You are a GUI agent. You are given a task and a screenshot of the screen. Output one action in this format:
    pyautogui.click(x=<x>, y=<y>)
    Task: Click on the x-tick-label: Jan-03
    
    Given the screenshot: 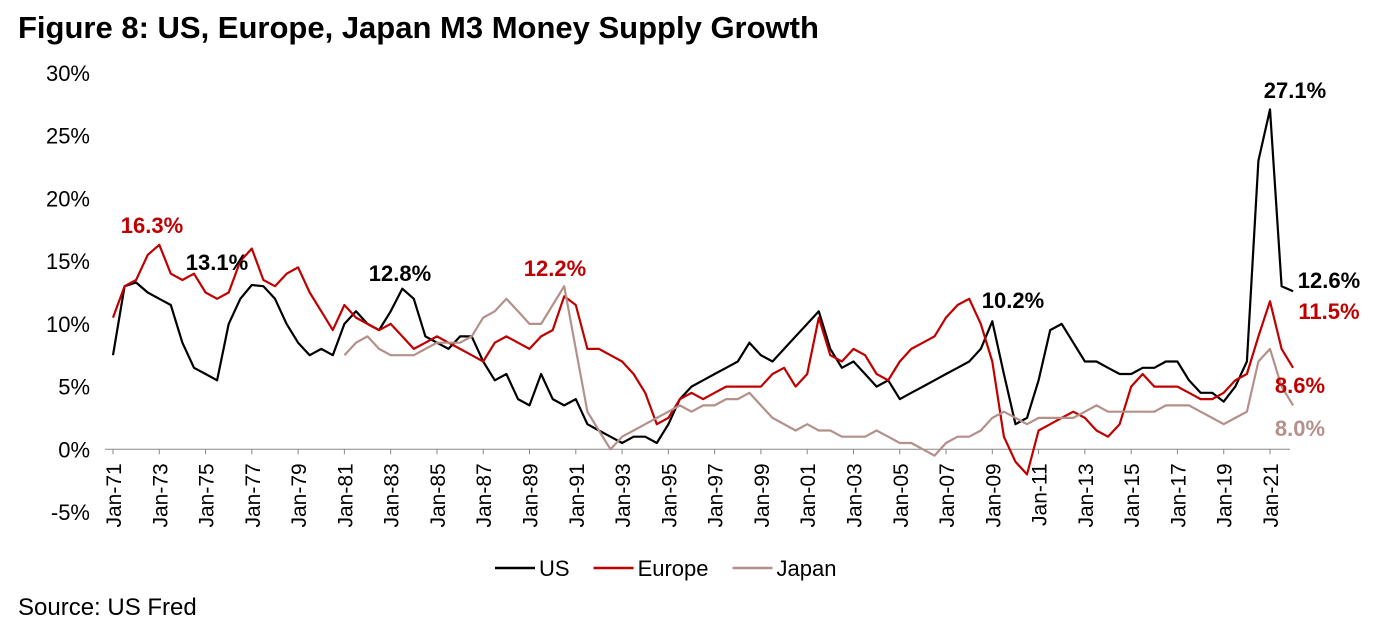 What is the action you would take?
    pyautogui.click(x=854, y=495)
    